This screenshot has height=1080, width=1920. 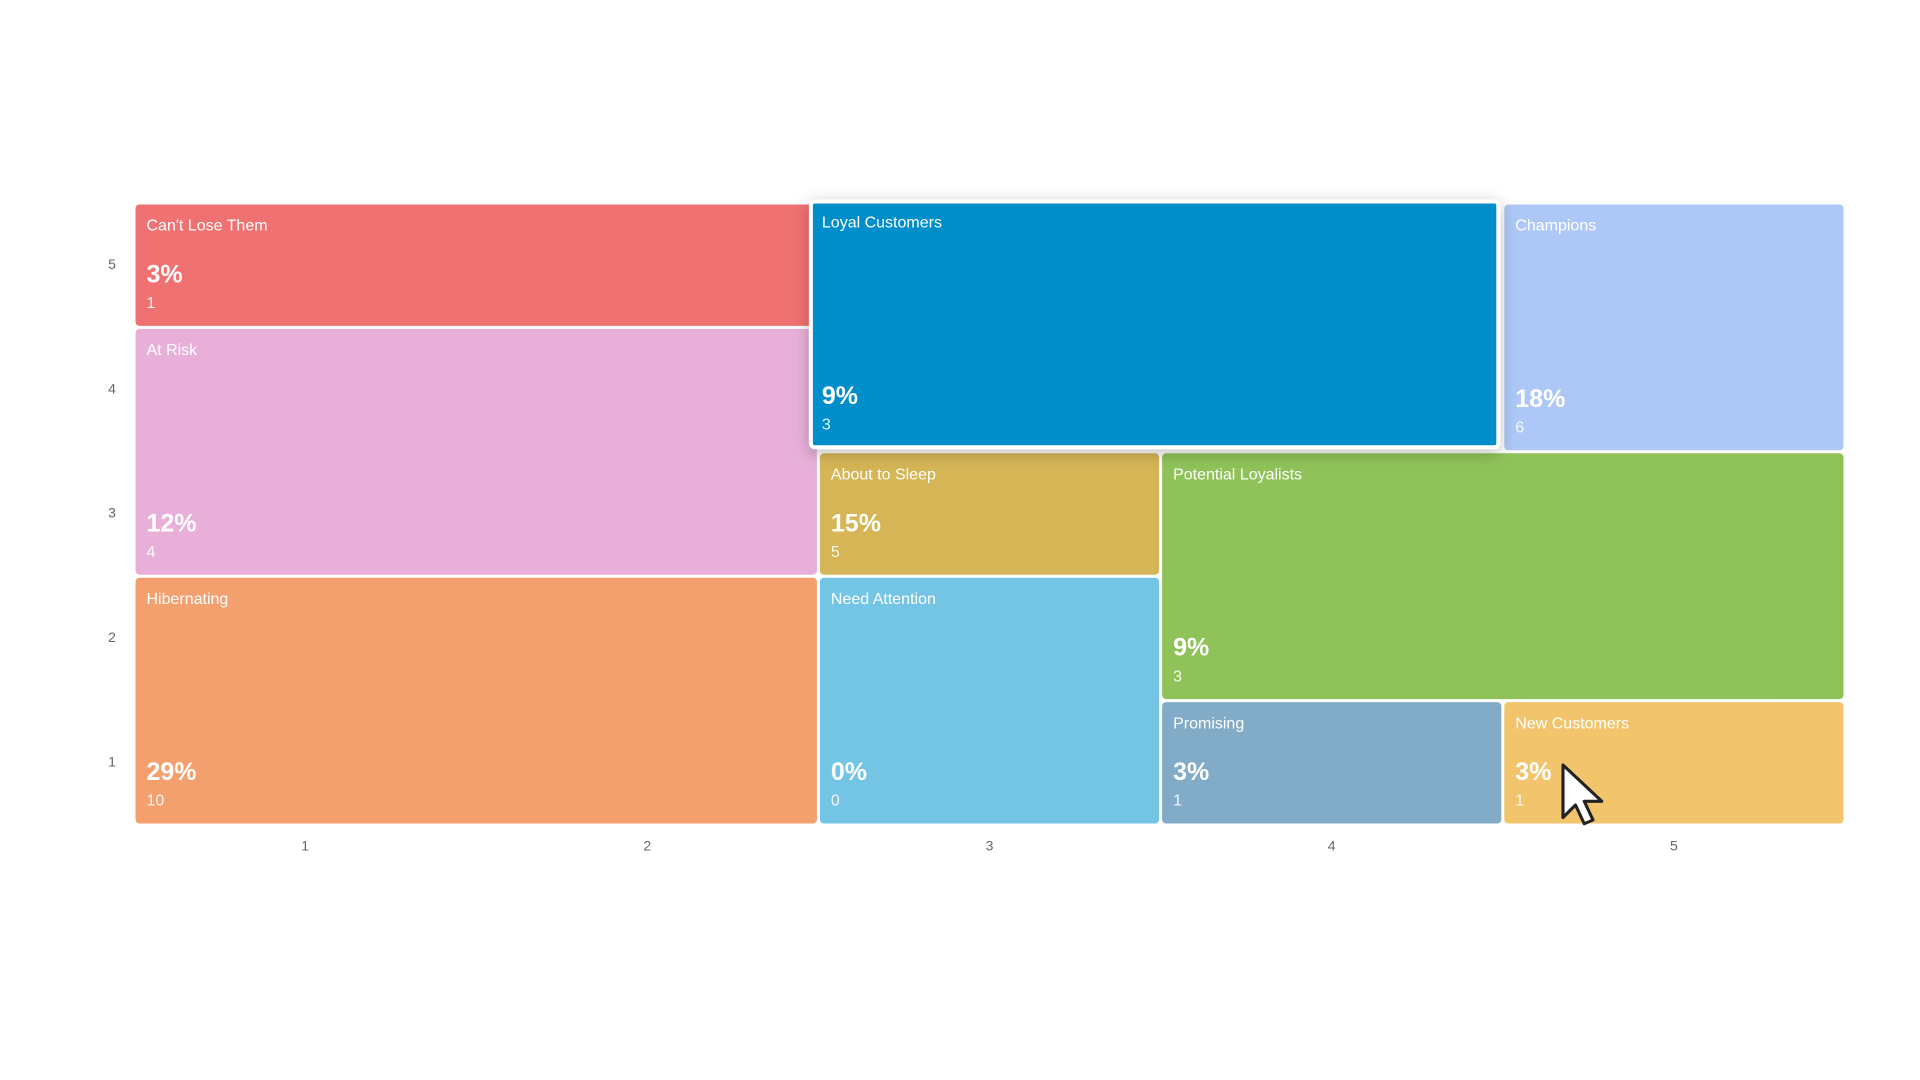 What do you see at coordinates (1555, 226) in the screenshot?
I see `segment-name: Champions` at bounding box center [1555, 226].